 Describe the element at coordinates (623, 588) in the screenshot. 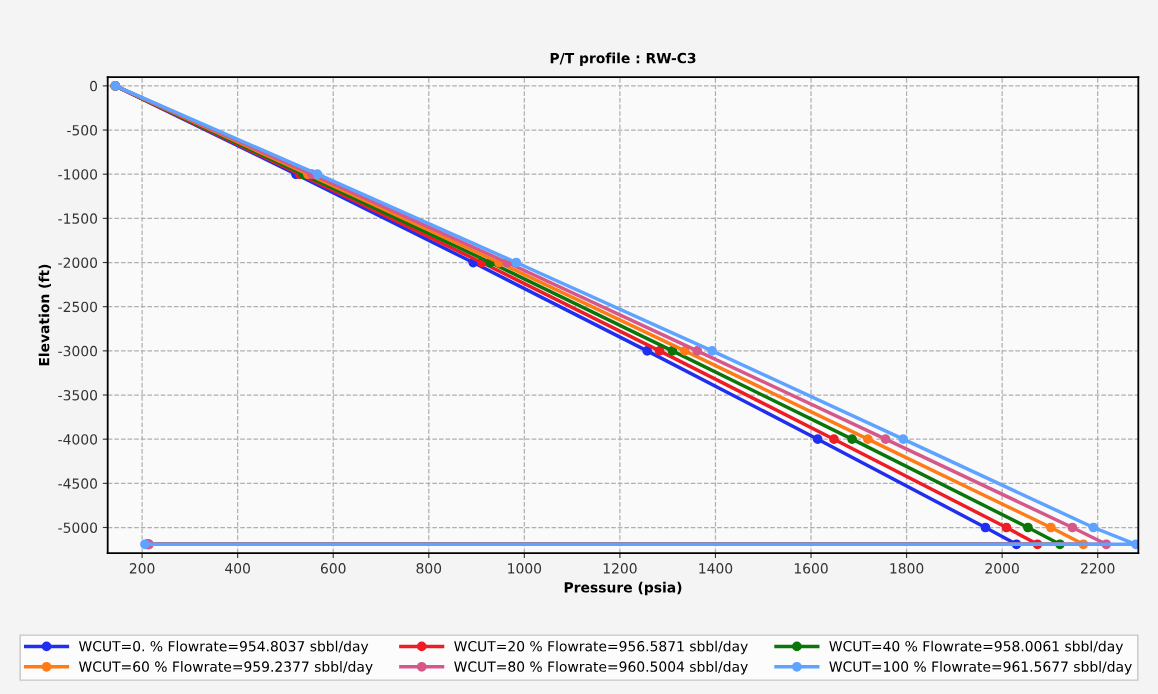

I see `x-axis-title: Pressure (psia)` at that location.